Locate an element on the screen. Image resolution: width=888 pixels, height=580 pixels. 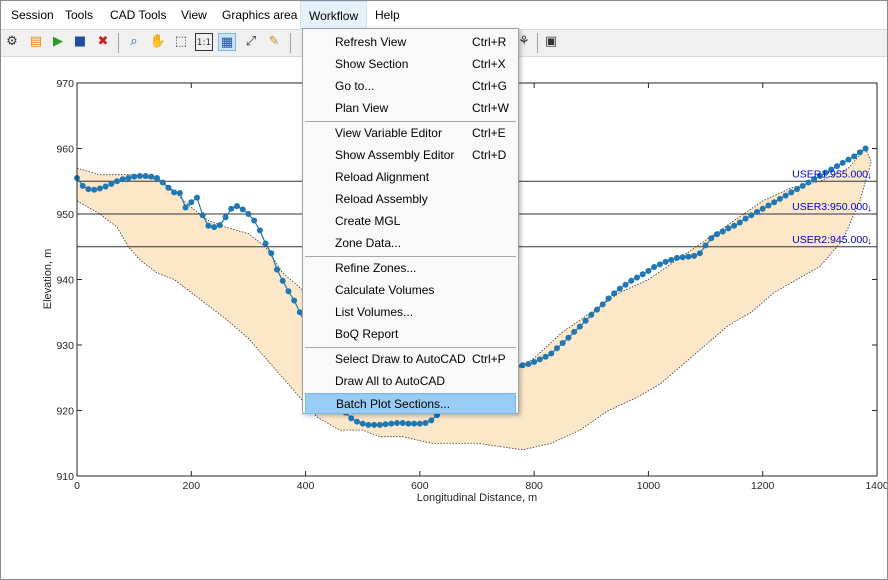
menu-item-create-mgl: Create MGL is located at coordinates (410, 221).